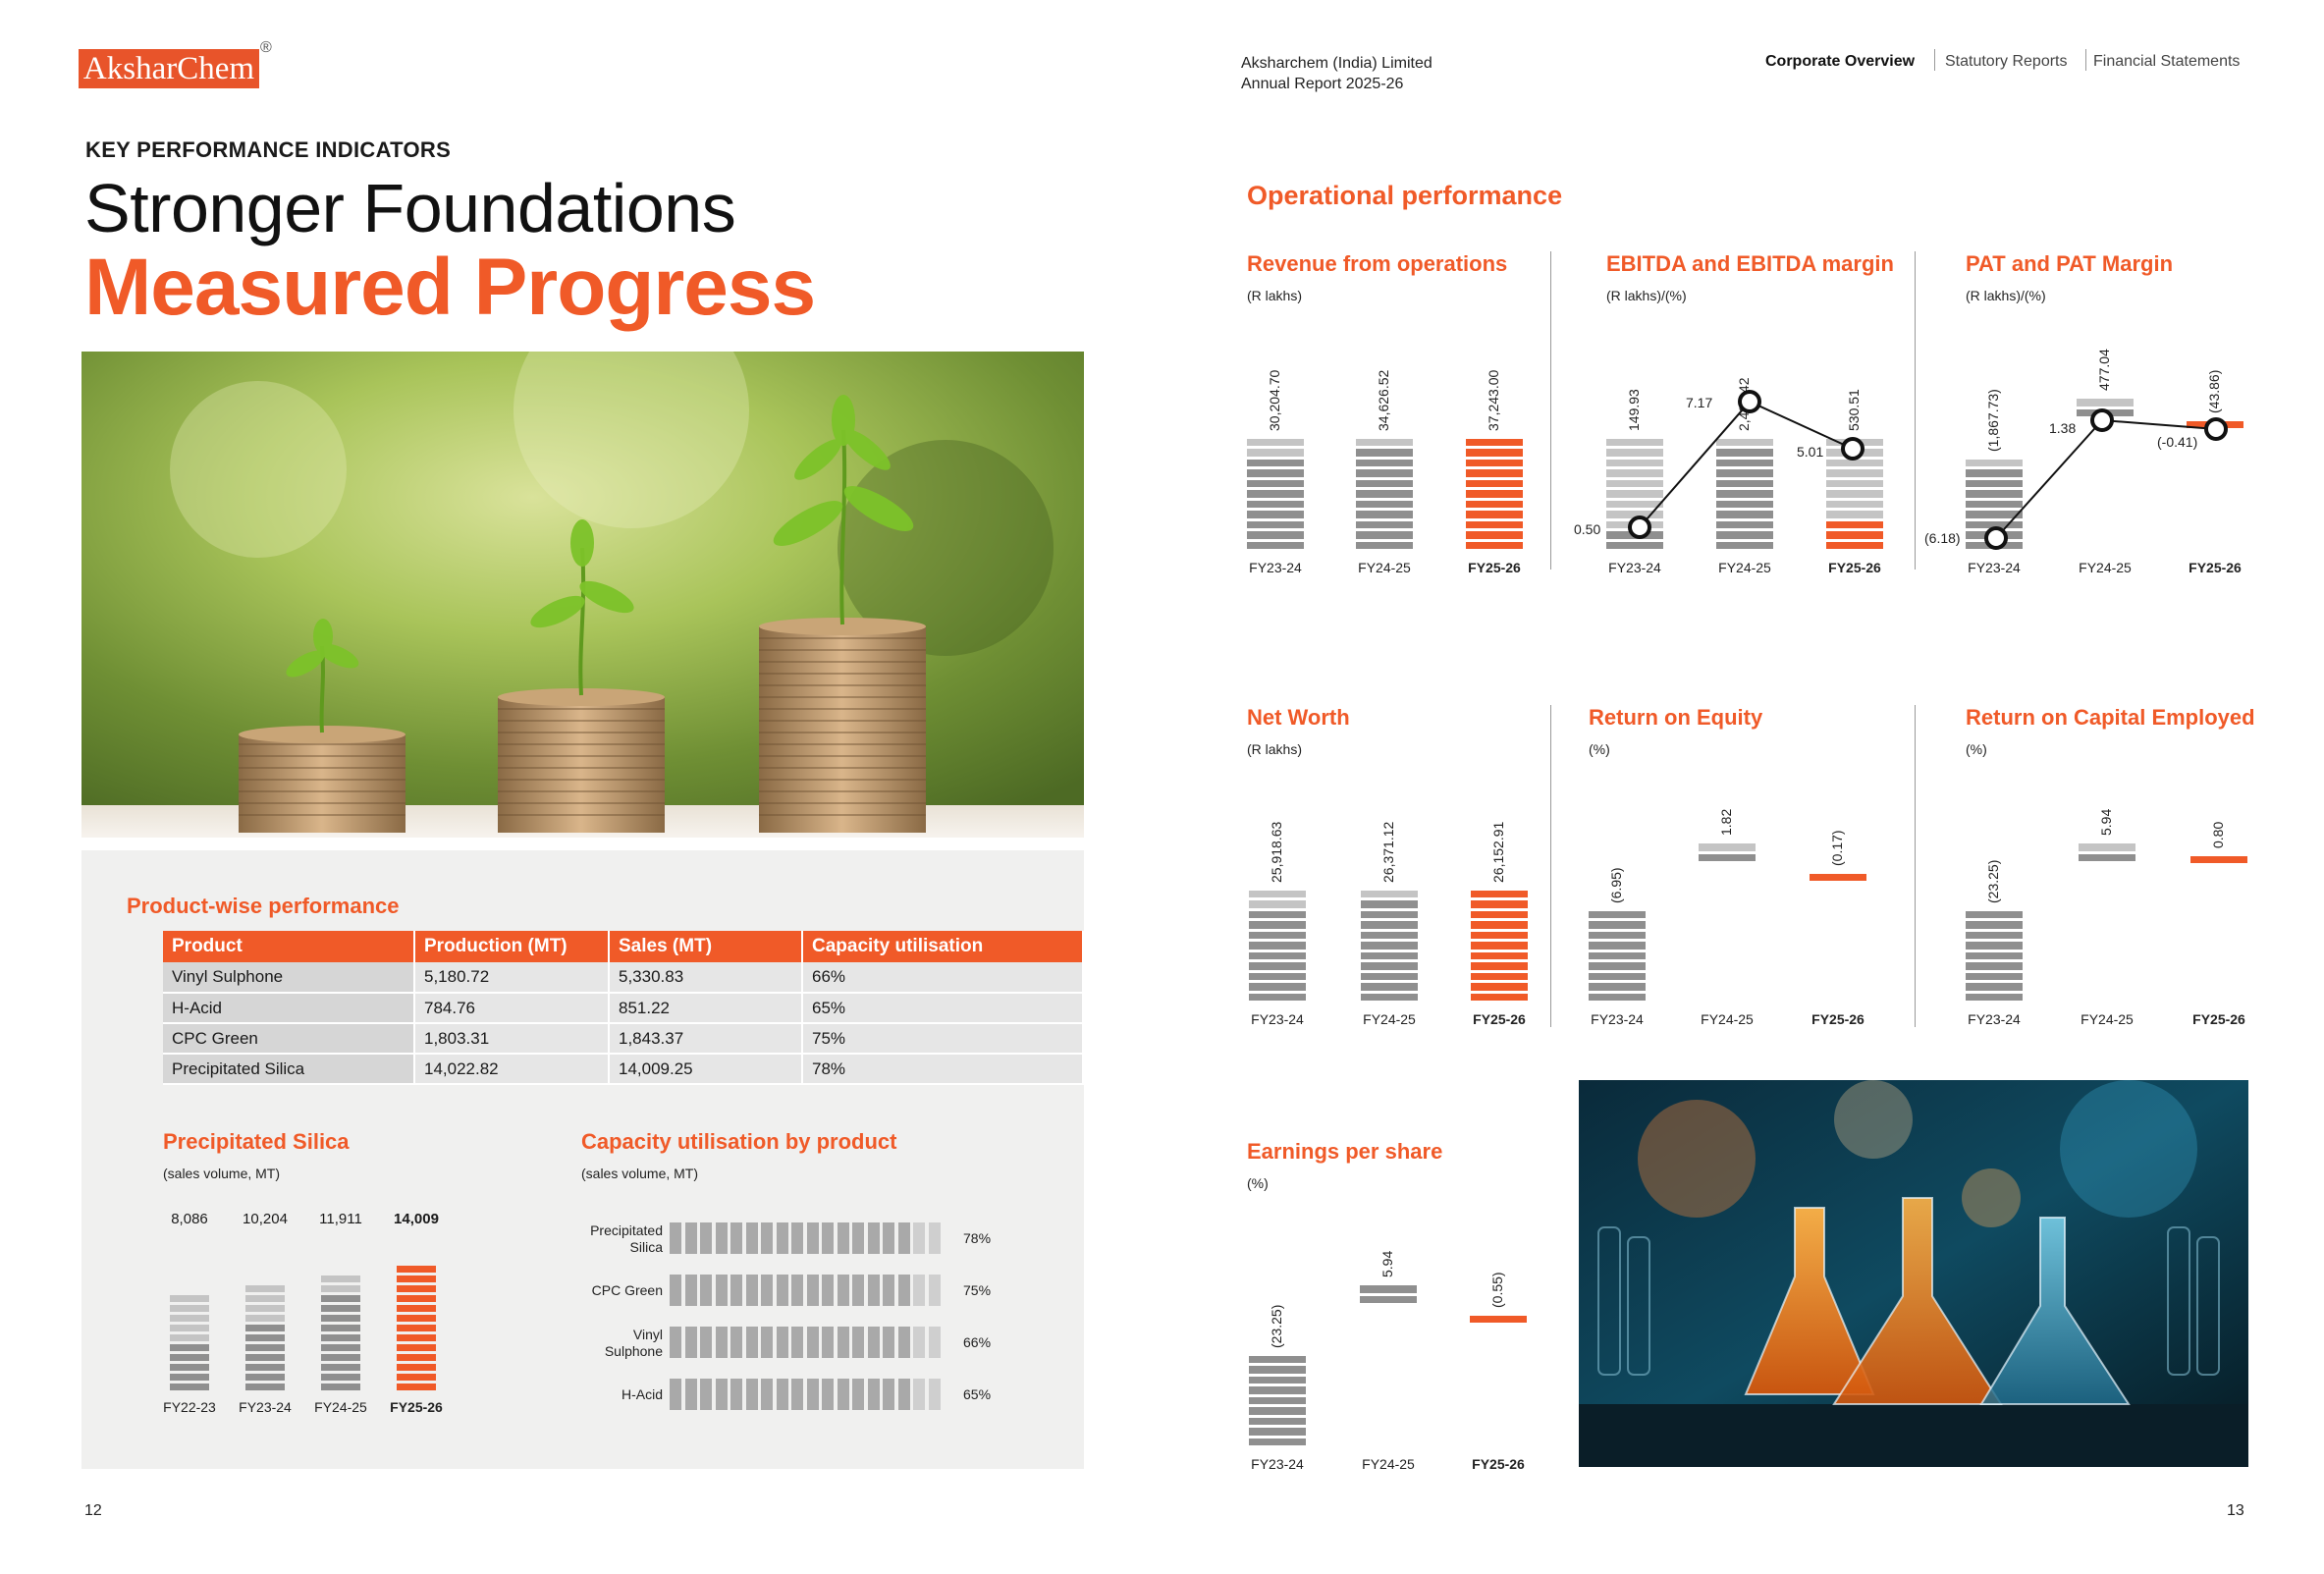 The height and width of the screenshot is (1574, 2324). What do you see at coordinates (1976, 749) in the screenshot?
I see `kpi-chart-unit: (%)` at bounding box center [1976, 749].